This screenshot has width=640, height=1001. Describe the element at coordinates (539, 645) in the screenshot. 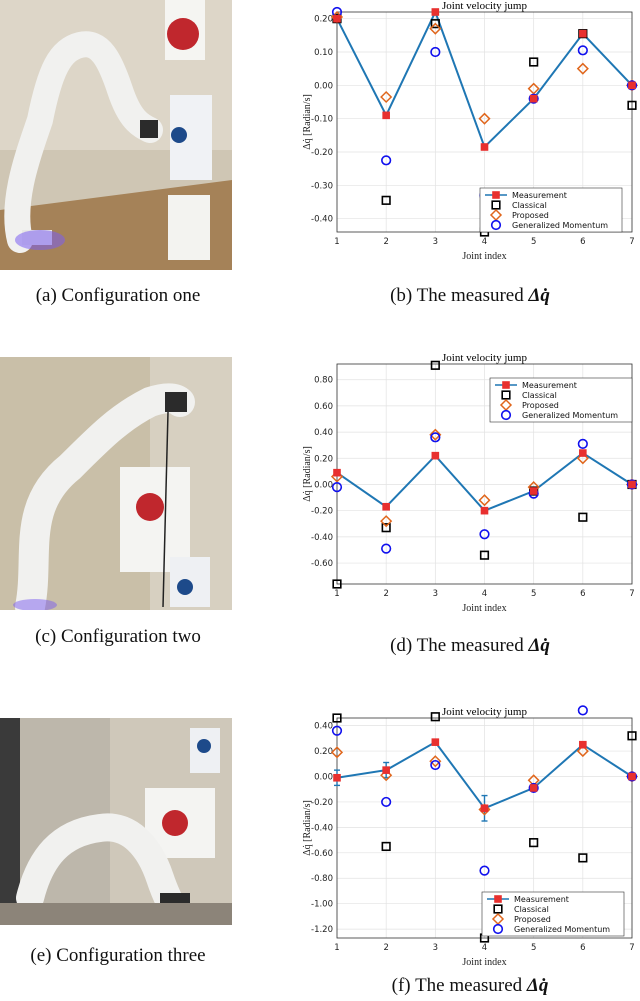

I see `caption-d-symbol: Δq̇` at that location.